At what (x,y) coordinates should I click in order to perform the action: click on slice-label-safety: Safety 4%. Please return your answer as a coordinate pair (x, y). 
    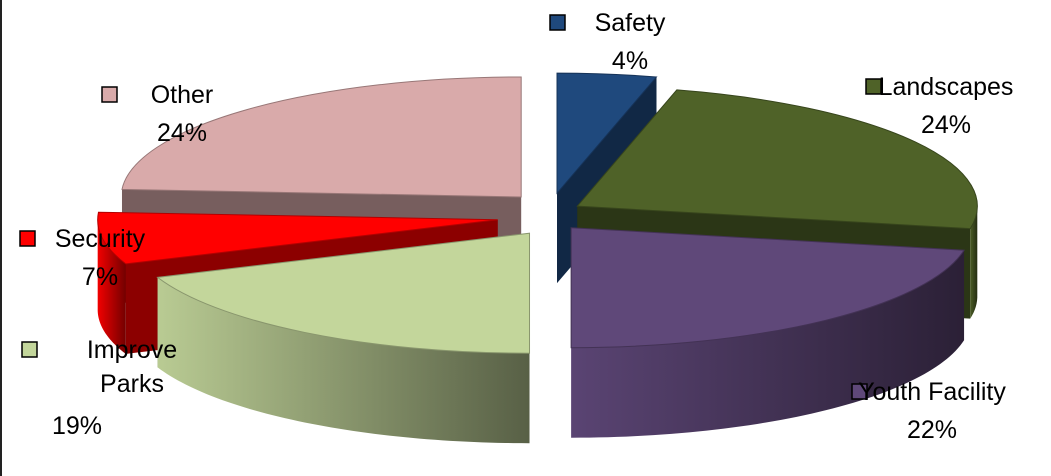
    Looking at the image, I should click on (607, 42).